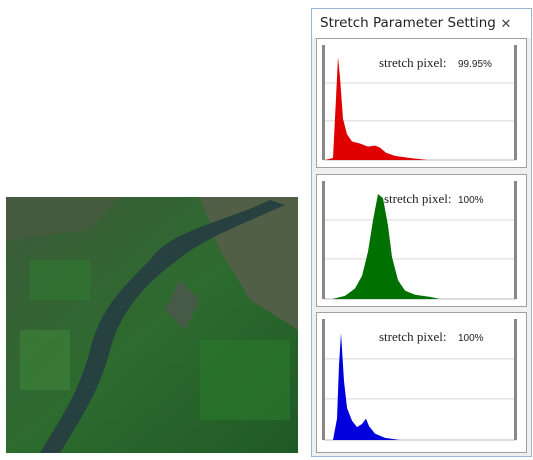 This screenshot has width=533, height=460. I want to click on dialog-title: Stretch Parameter Setting, so click(408, 23).